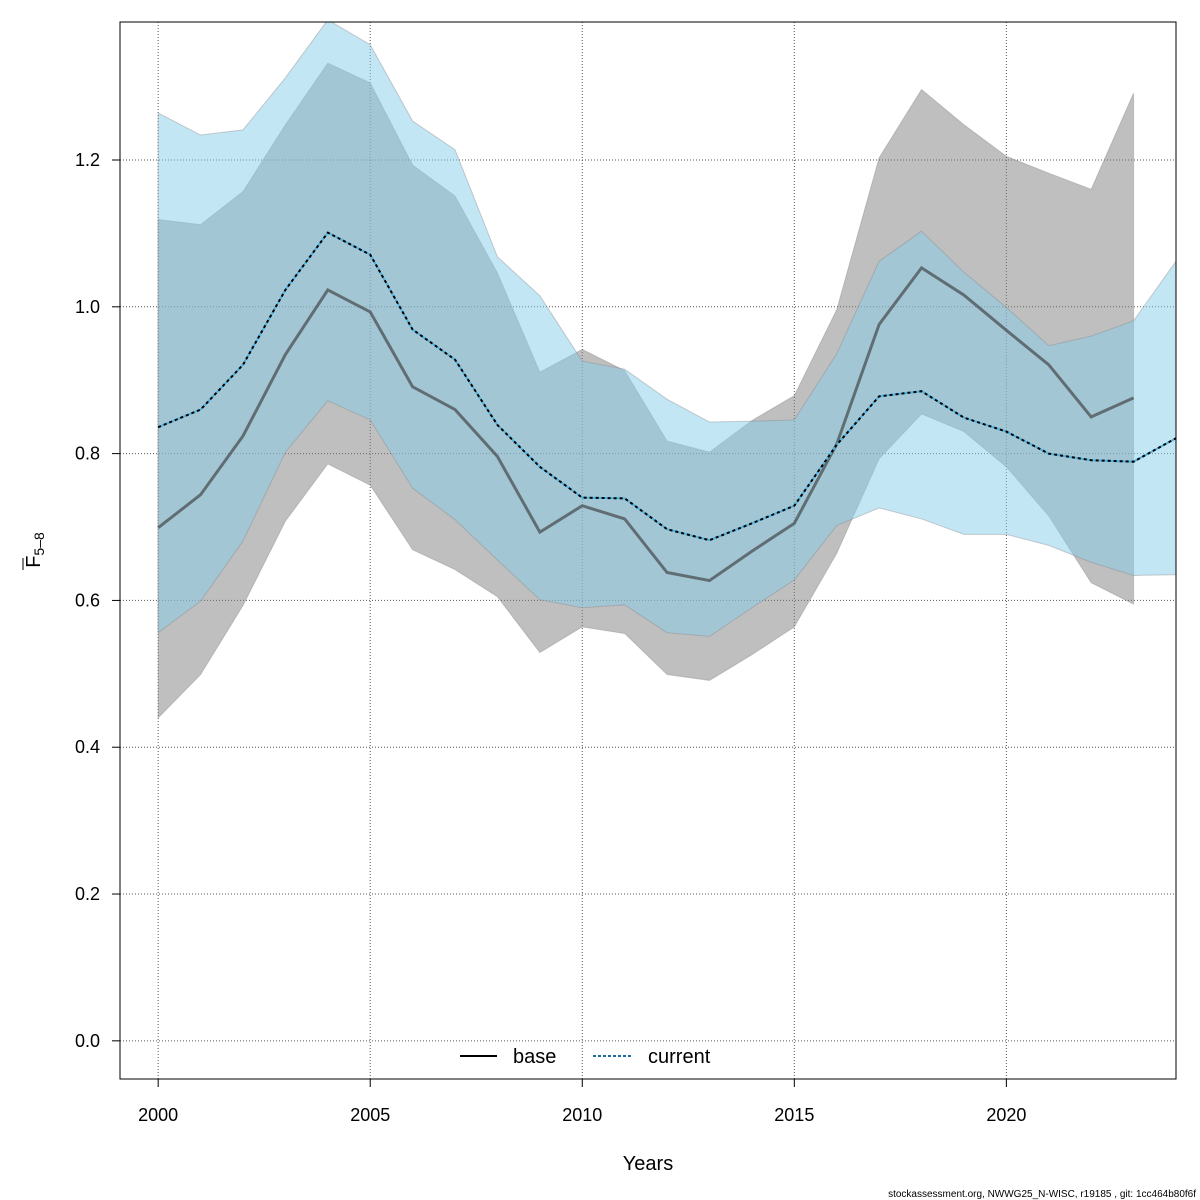  Describe the element at coordinates (87, 1041) in the screenshot. I see `y-tick-label: 0.0` at that location.